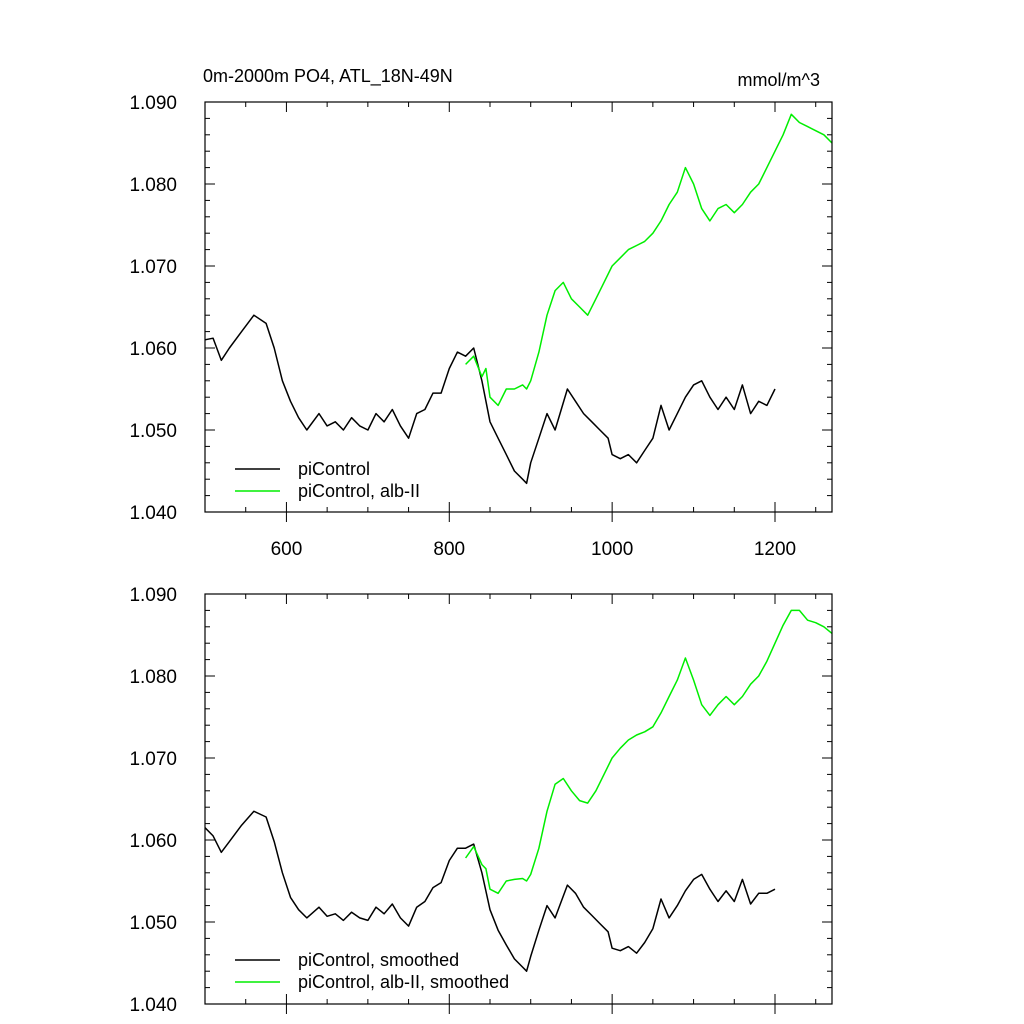 This screenshot has width=1024, height=1024. What do you see at coordinates (328, 76) in the screenshot?
I see `panel-title: 0m-2000m PO4, ATL_18N-49N` at bounding box center [328, 76].